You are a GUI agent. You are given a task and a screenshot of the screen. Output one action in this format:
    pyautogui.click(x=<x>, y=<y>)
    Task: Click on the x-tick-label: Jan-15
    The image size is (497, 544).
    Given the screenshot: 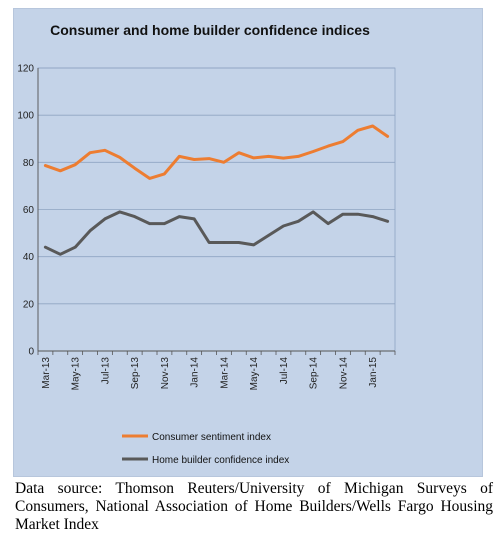 What is the action you would take?
    pyautogui.click(x=373, y=372)
    